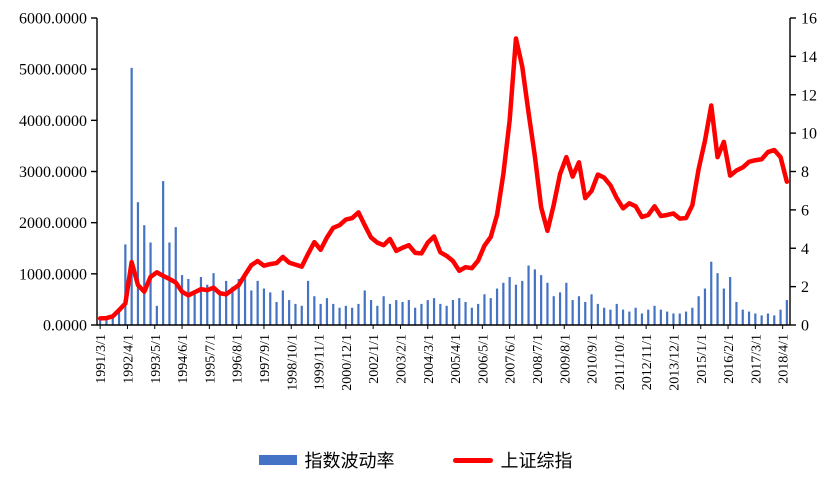 The width and height of the screenshot is (831, 485). Describe the element at coordinates (128, 359) in the screenshot. I see `x-axis-label: 1992/4/1` at that location.